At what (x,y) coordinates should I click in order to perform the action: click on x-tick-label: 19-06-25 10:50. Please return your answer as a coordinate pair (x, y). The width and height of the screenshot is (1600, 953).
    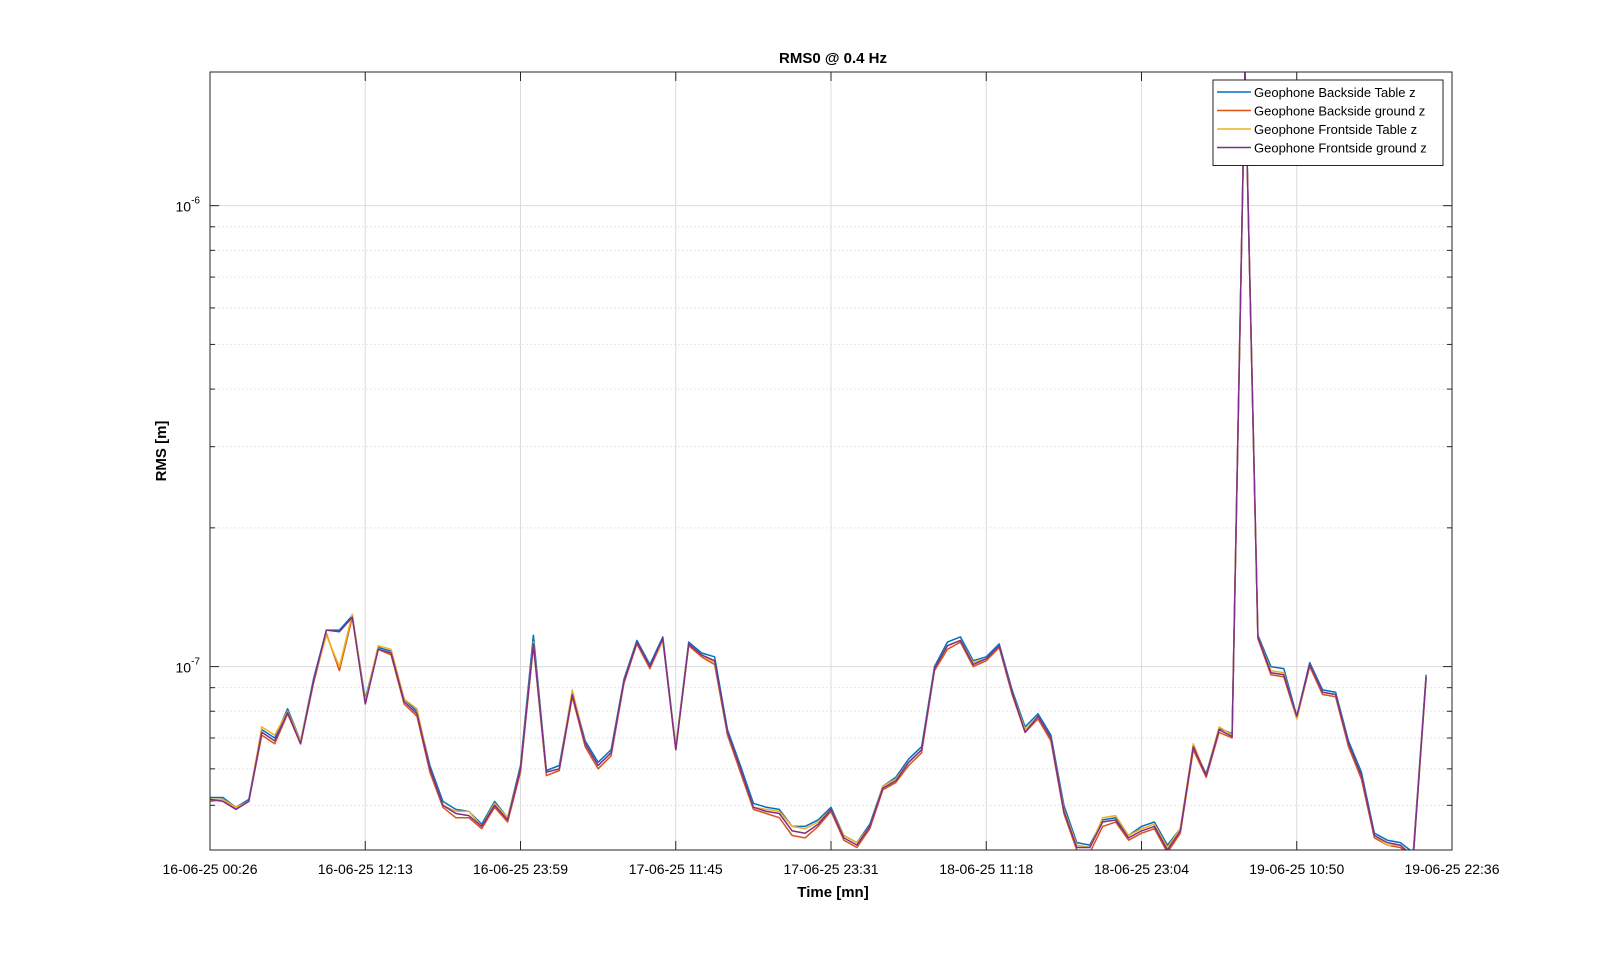
    Looking at the image, I should click on (1296, 869).